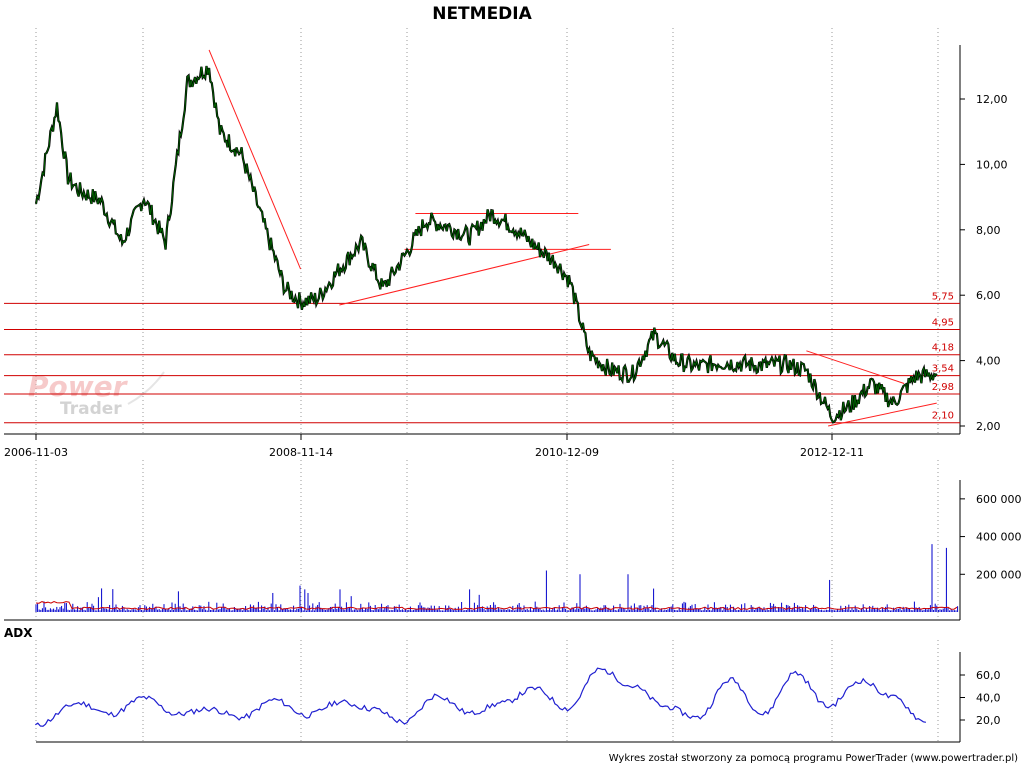 The width and height of the screenshot is (1024, 768). I want to click on volume-average-line, so click(496, 605).